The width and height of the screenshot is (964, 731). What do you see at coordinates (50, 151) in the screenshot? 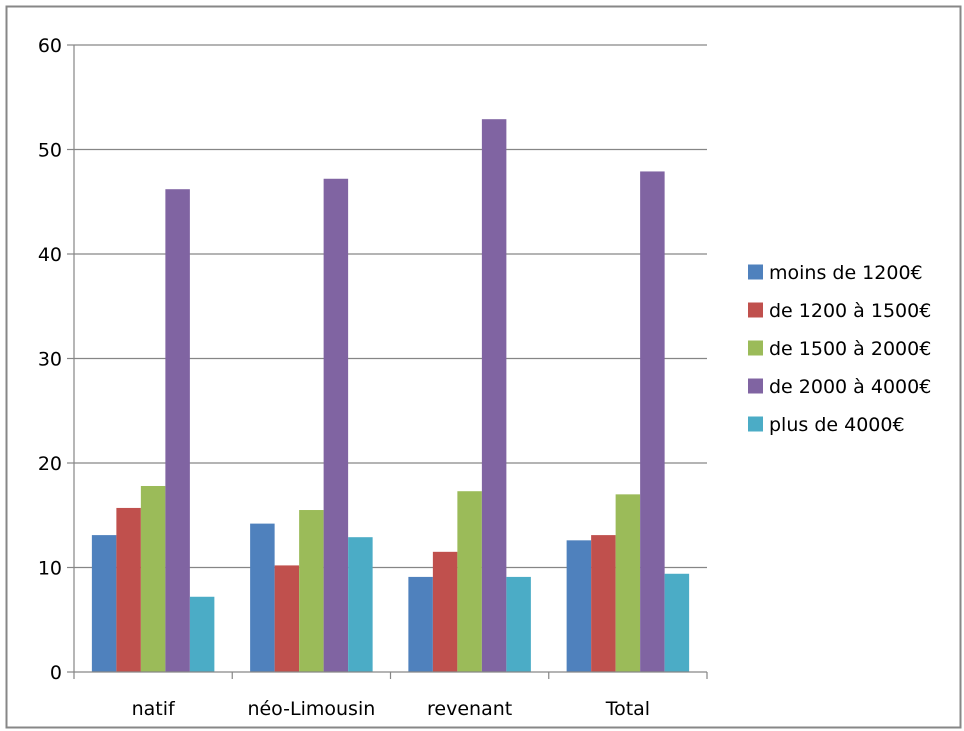
I see `y-tick-label: 50` at bounding box center [50, 151].